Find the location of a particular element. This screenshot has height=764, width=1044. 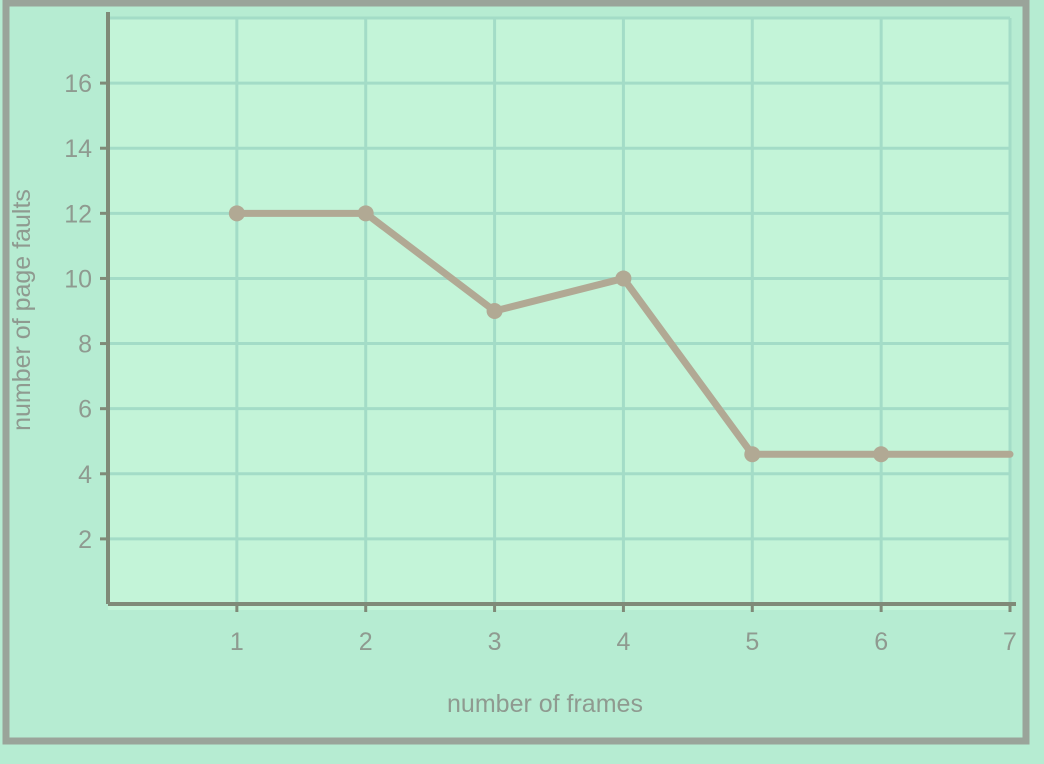

y-tick-label: 16 is located at coordinates (78, 84).